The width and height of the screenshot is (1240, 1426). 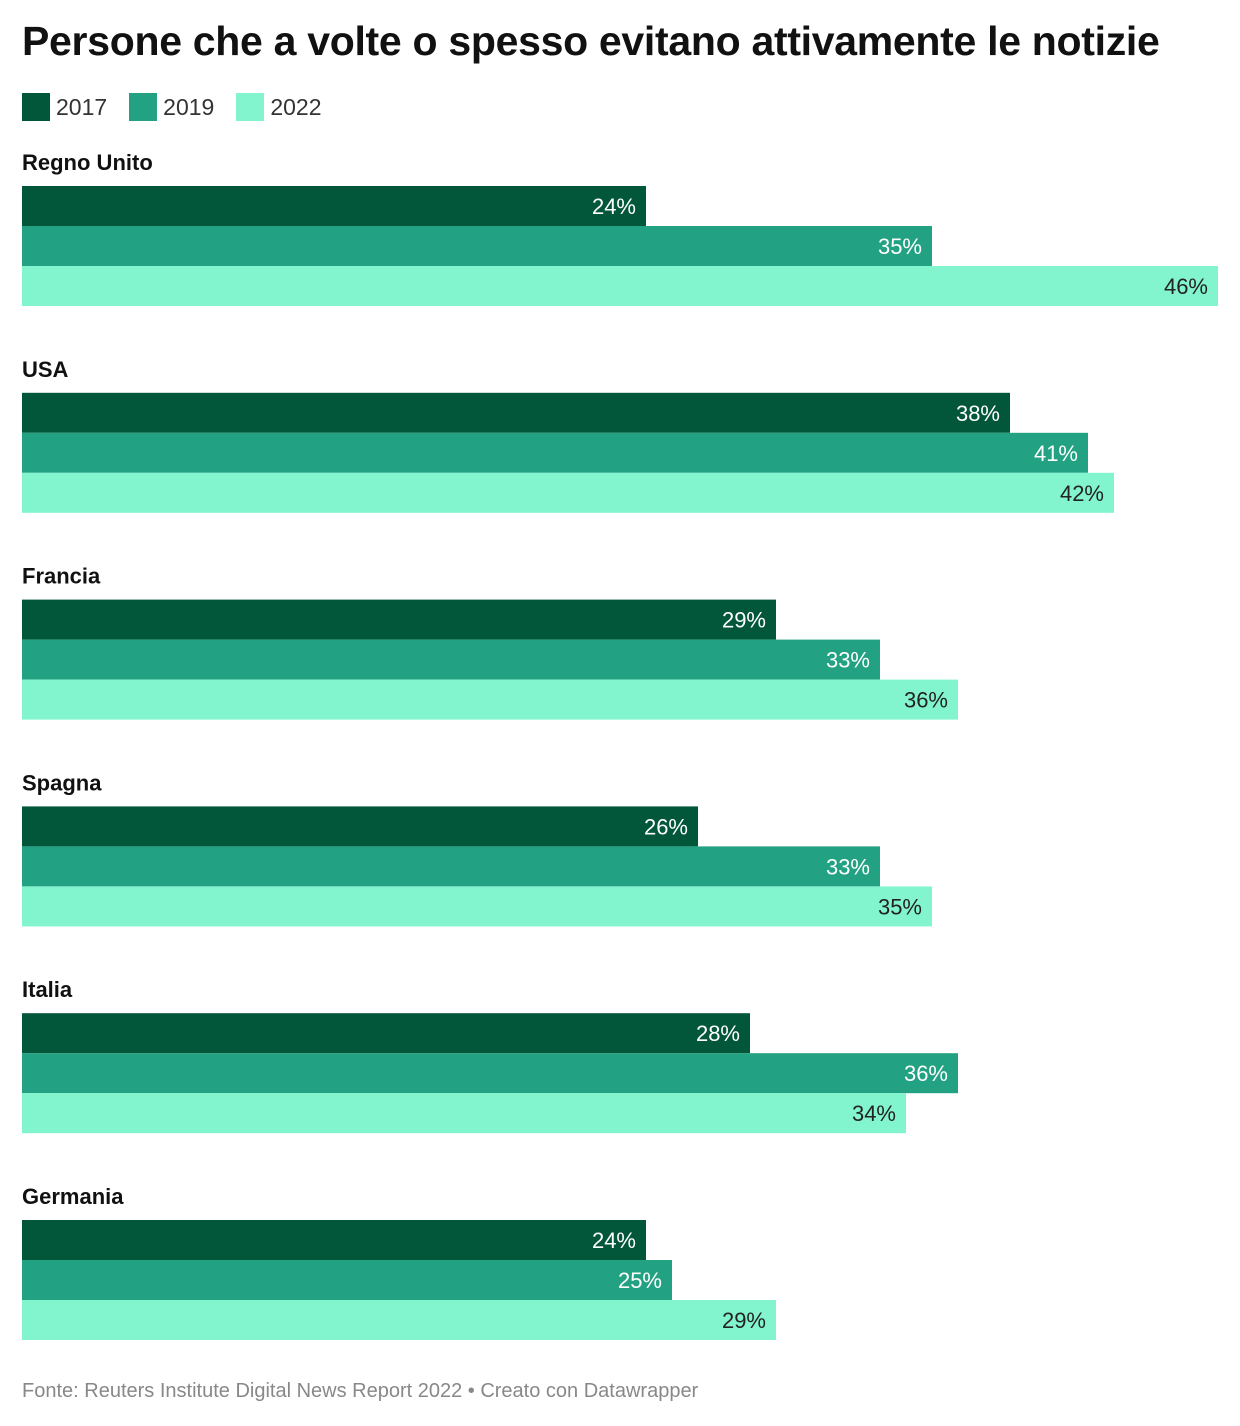 What do you see at coordinates (718, 1033) in the screenshot?
I see `value-label-italia-2017: 28%` at bounding box center [718, 1033].